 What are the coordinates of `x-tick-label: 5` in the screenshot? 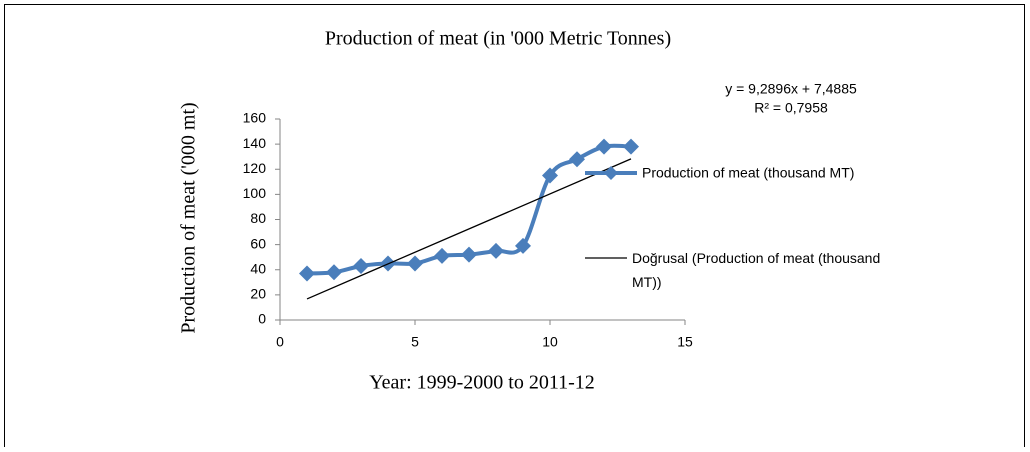 It's located at (415, 342).